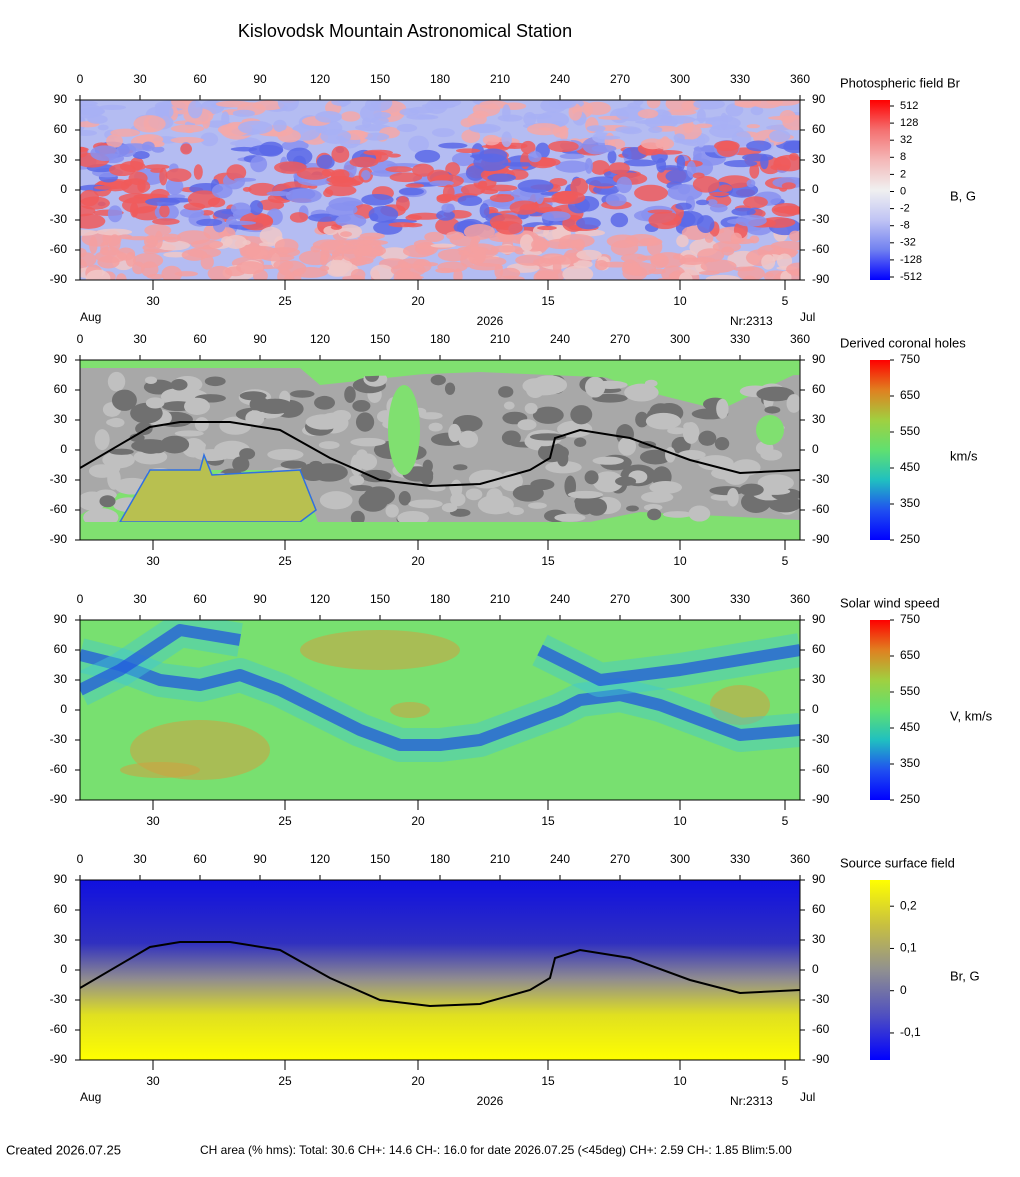 The image size is (1020, 1177). Describe the element at coordinates (963, 195) in the screenshot. I see `colorbar-unit: B, G` at that location.